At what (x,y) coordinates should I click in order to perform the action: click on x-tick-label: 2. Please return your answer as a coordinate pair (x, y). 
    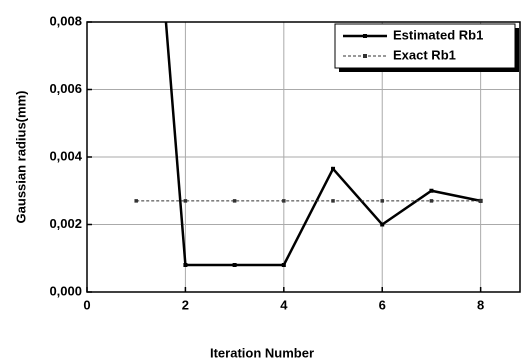
    Looking at the image, I should click on (185, 304).